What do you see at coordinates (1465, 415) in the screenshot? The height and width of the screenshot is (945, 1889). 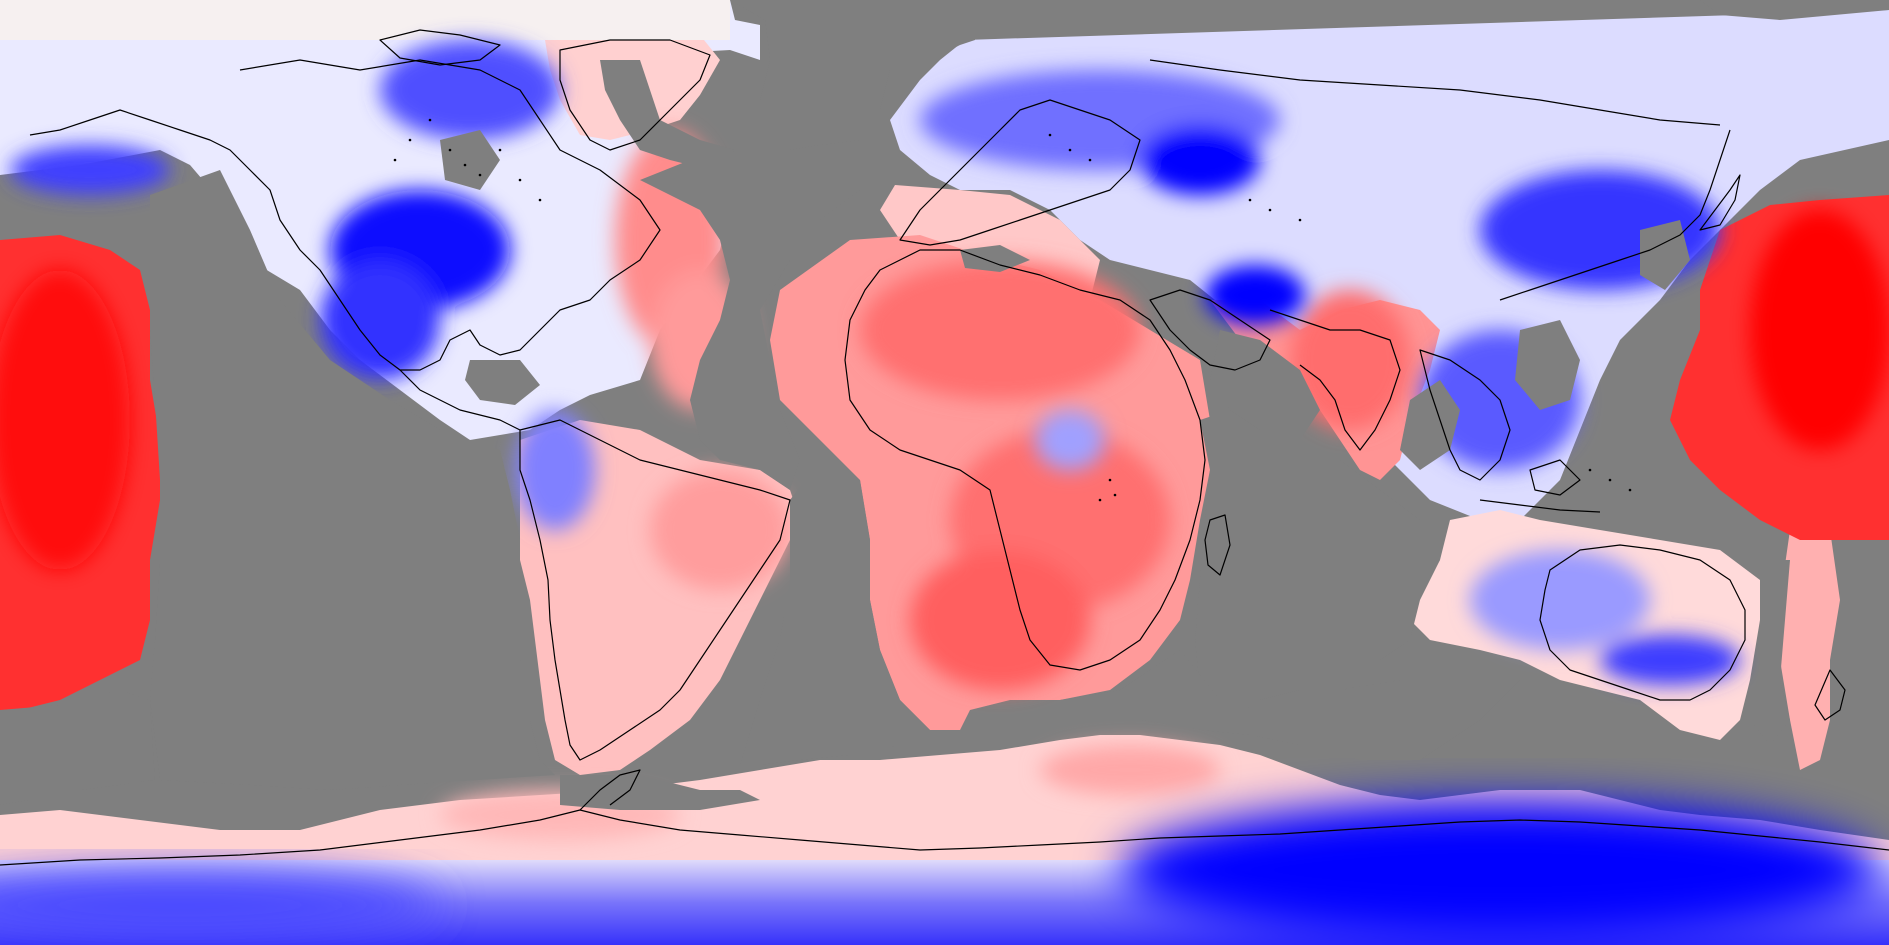 I see `coastline-southeast-asia` at bounding box center [1465, 415].